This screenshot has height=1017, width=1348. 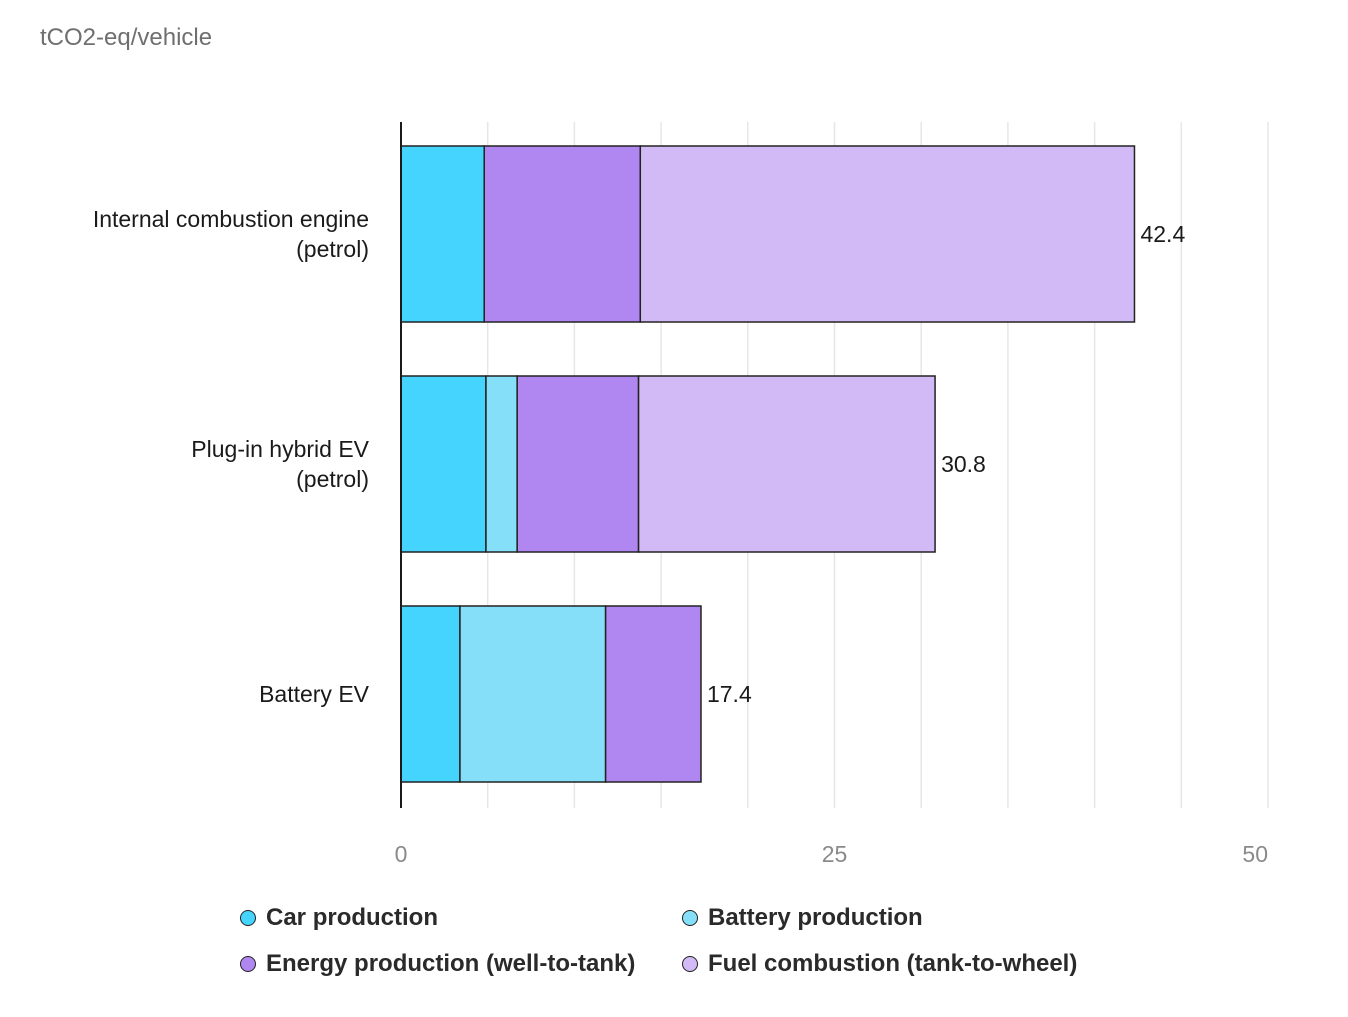 What do you see at coordinates (963, 464) in the screenshot?
I see `bar-total-label: 30.8` at bounding box center [963, 464].